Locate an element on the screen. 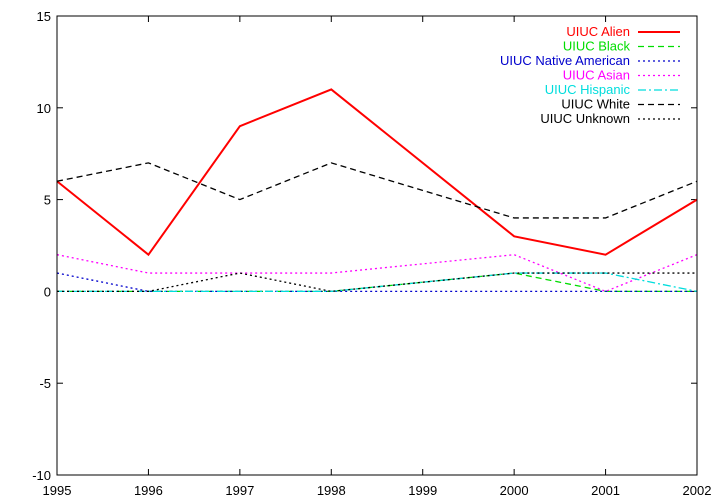  x-tick-label: 2000 is located at coordinates (514, 490).